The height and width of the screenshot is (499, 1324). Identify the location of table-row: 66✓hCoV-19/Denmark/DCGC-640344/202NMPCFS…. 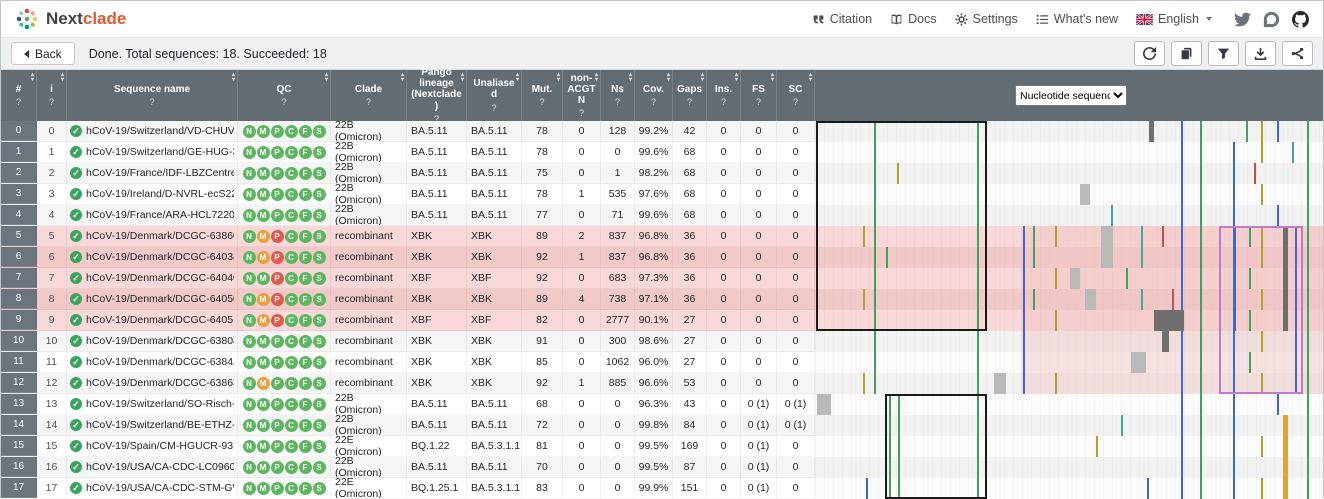
(408, 257).